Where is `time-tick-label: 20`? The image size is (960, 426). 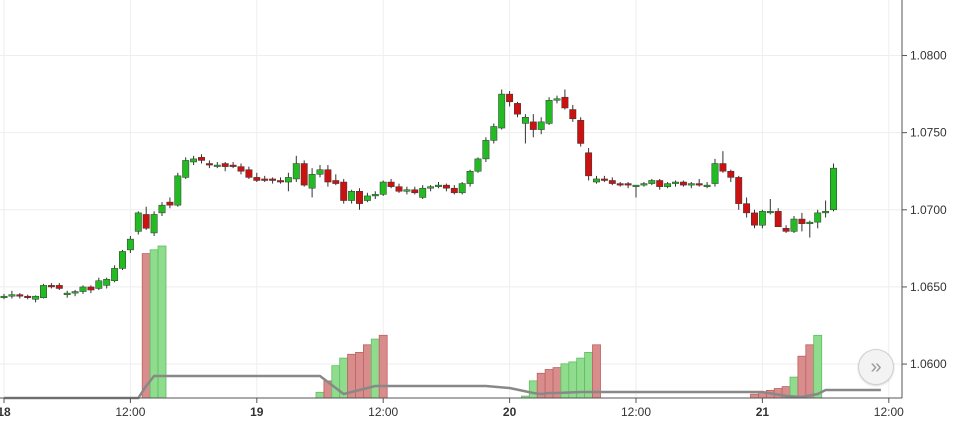
time-tick-label: 20 is located at coordinates (510, 412).